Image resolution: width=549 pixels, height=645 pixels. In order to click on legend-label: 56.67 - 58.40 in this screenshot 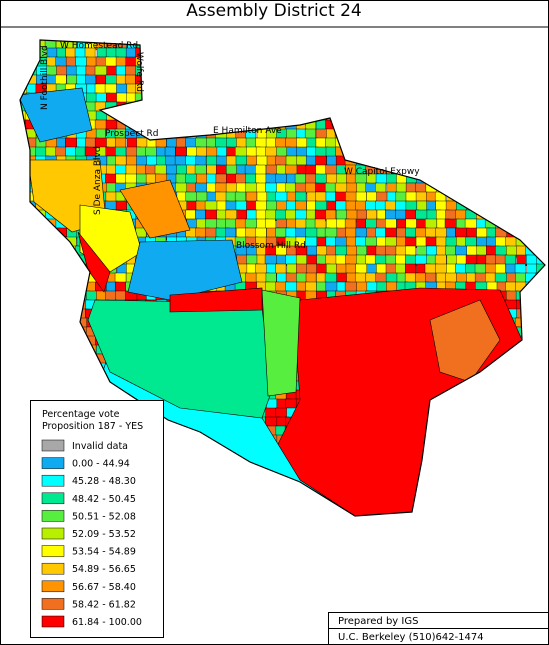, I will do `click(104, 587)`.